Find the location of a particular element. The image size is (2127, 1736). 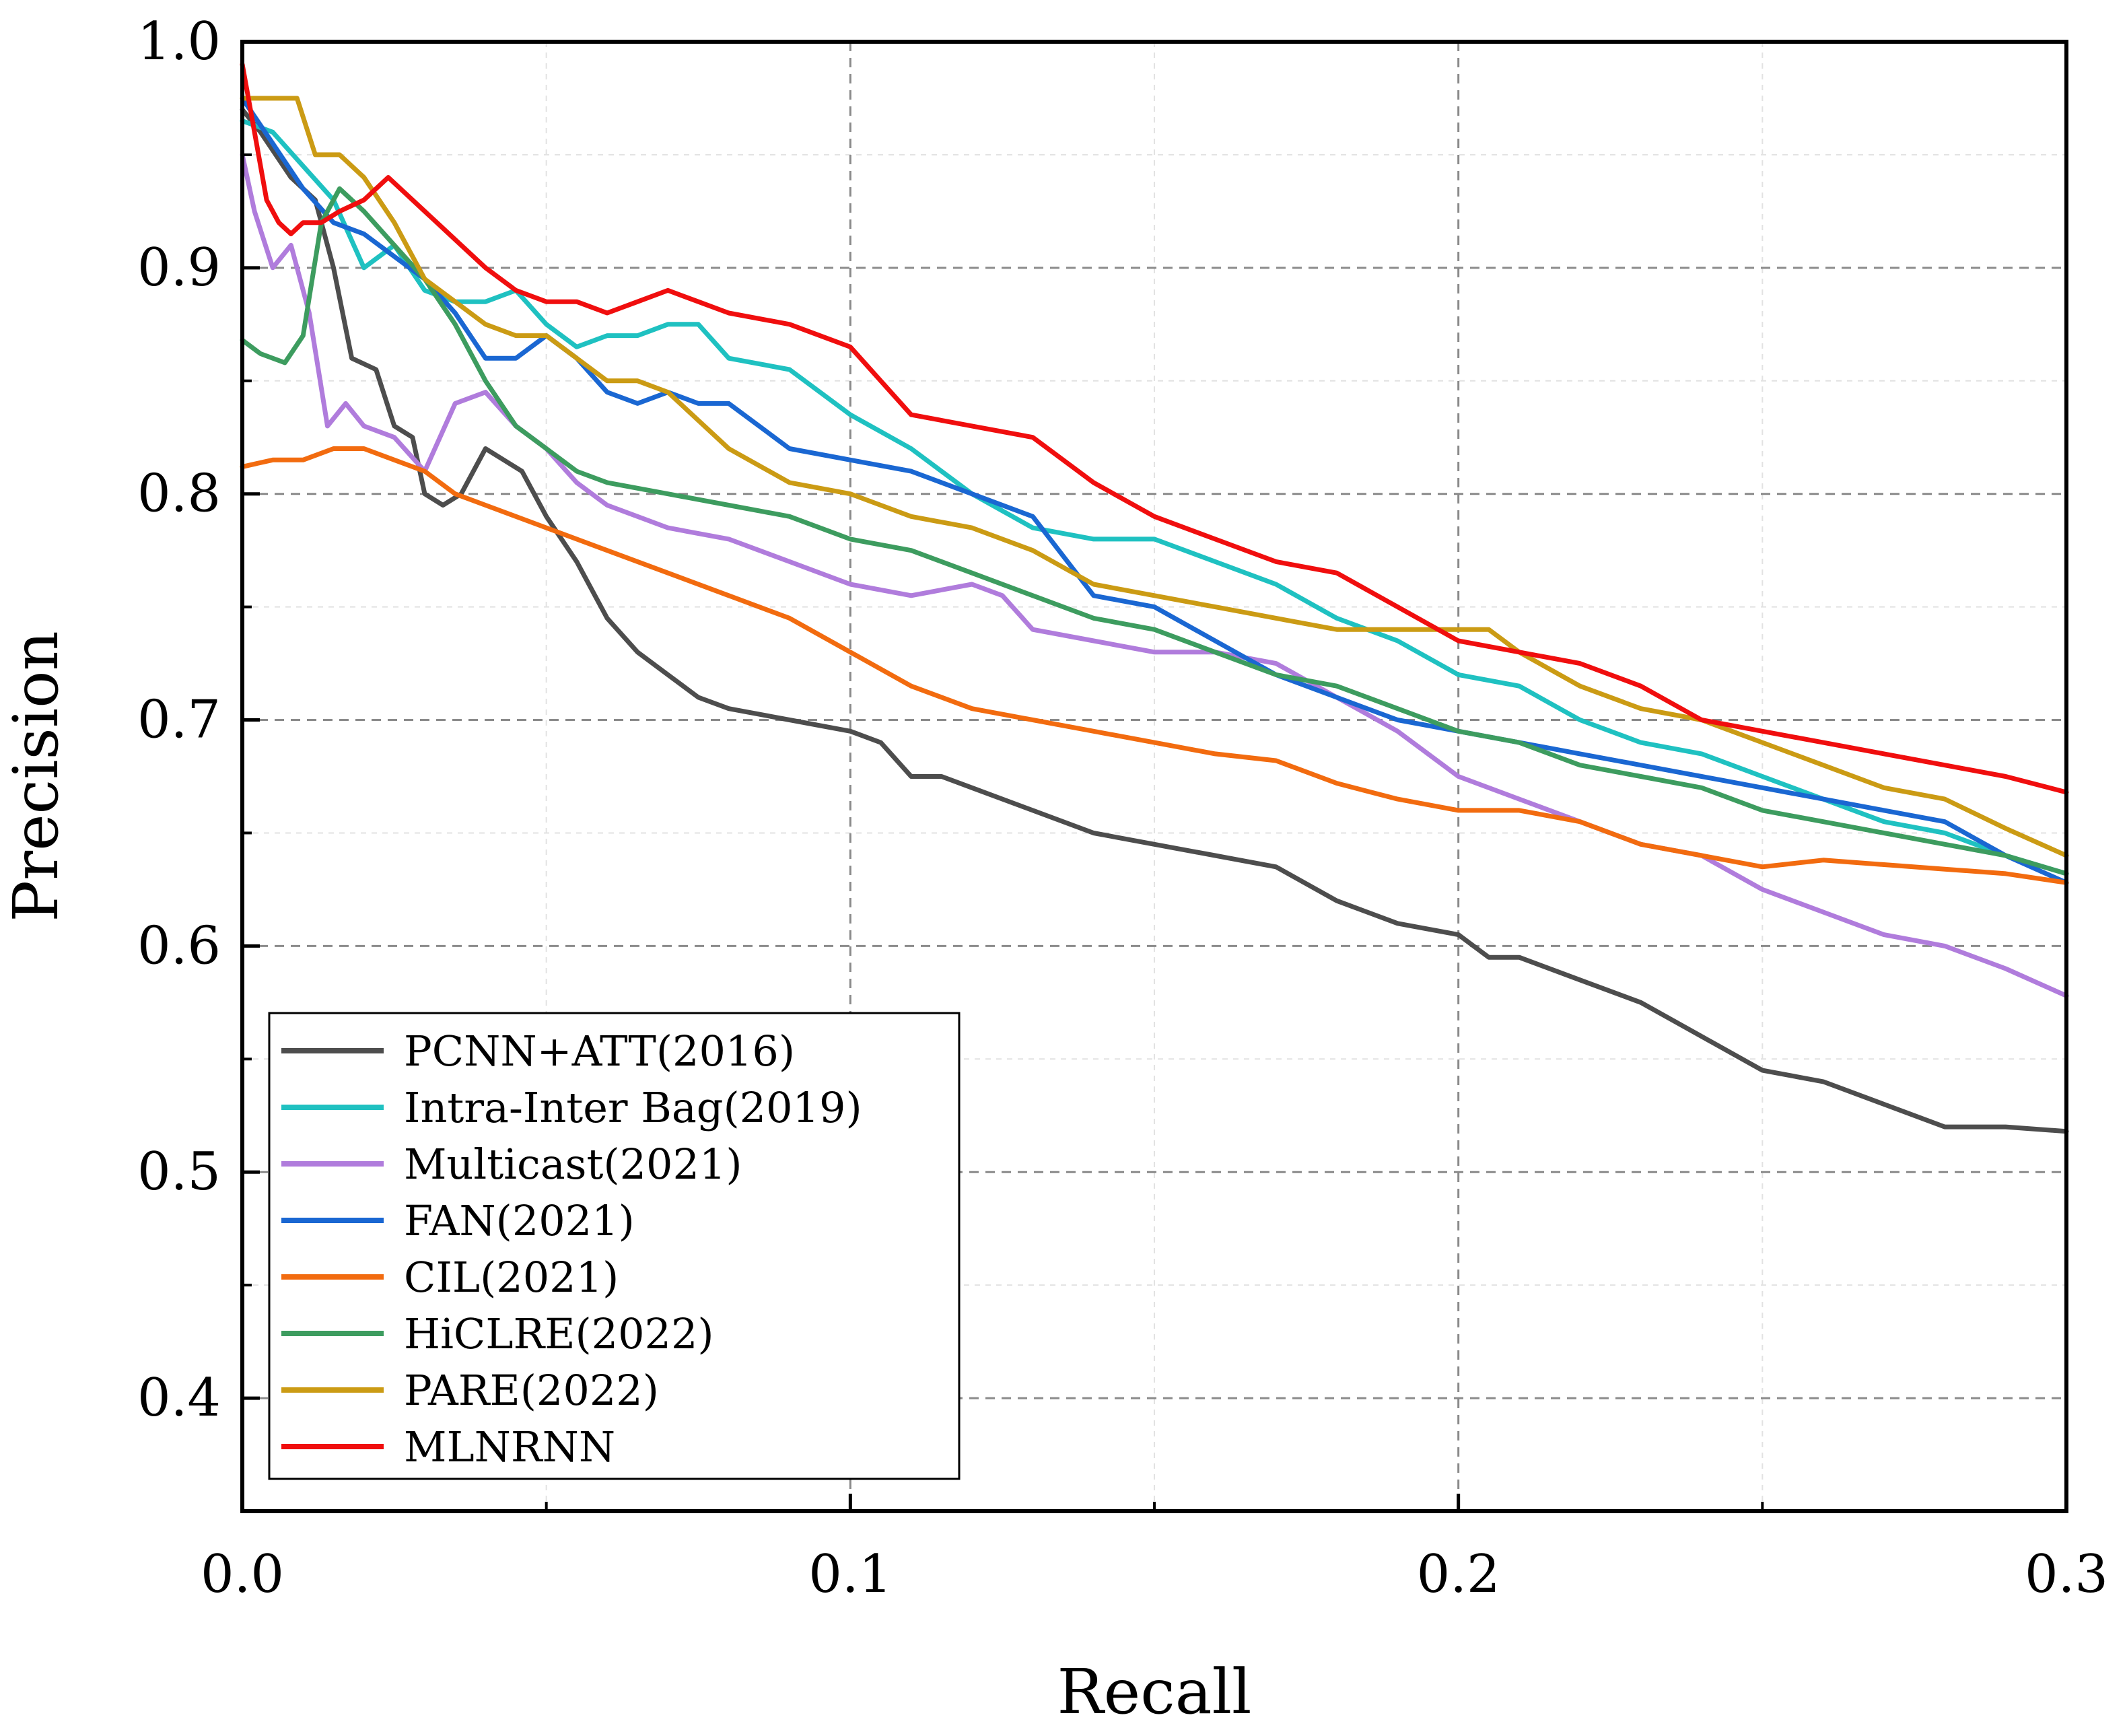

y-tick-labels: 0.4 0.5 0.6 0.7 0.8 0.9 1.0 is located at coordinates (179, 719).